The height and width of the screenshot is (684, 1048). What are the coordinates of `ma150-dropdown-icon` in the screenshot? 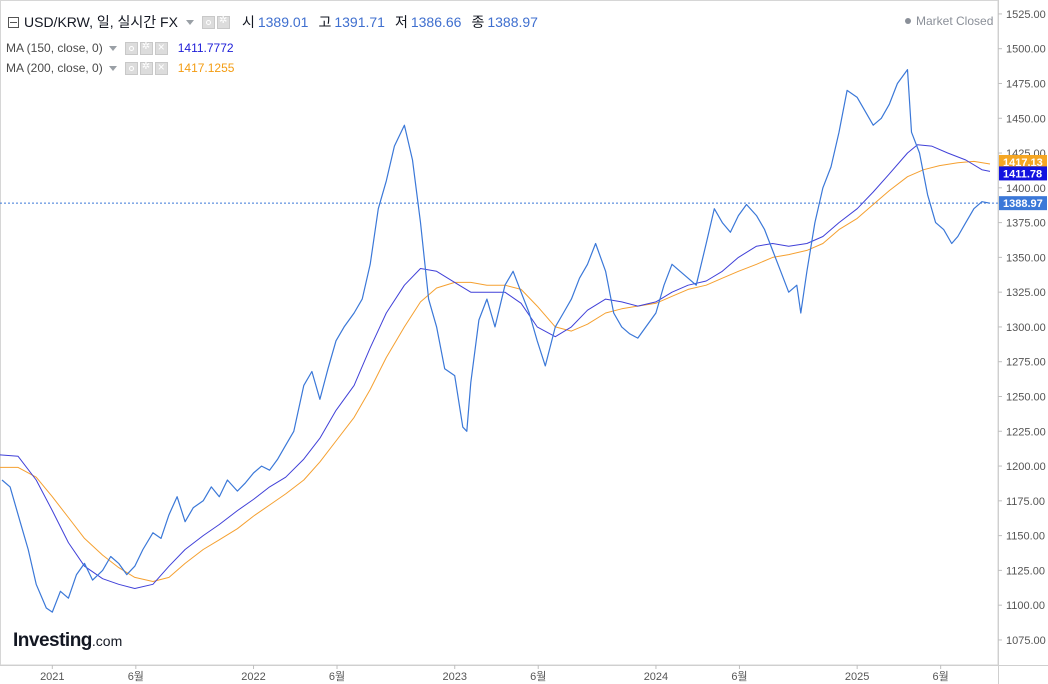 It's located at (112, 48).